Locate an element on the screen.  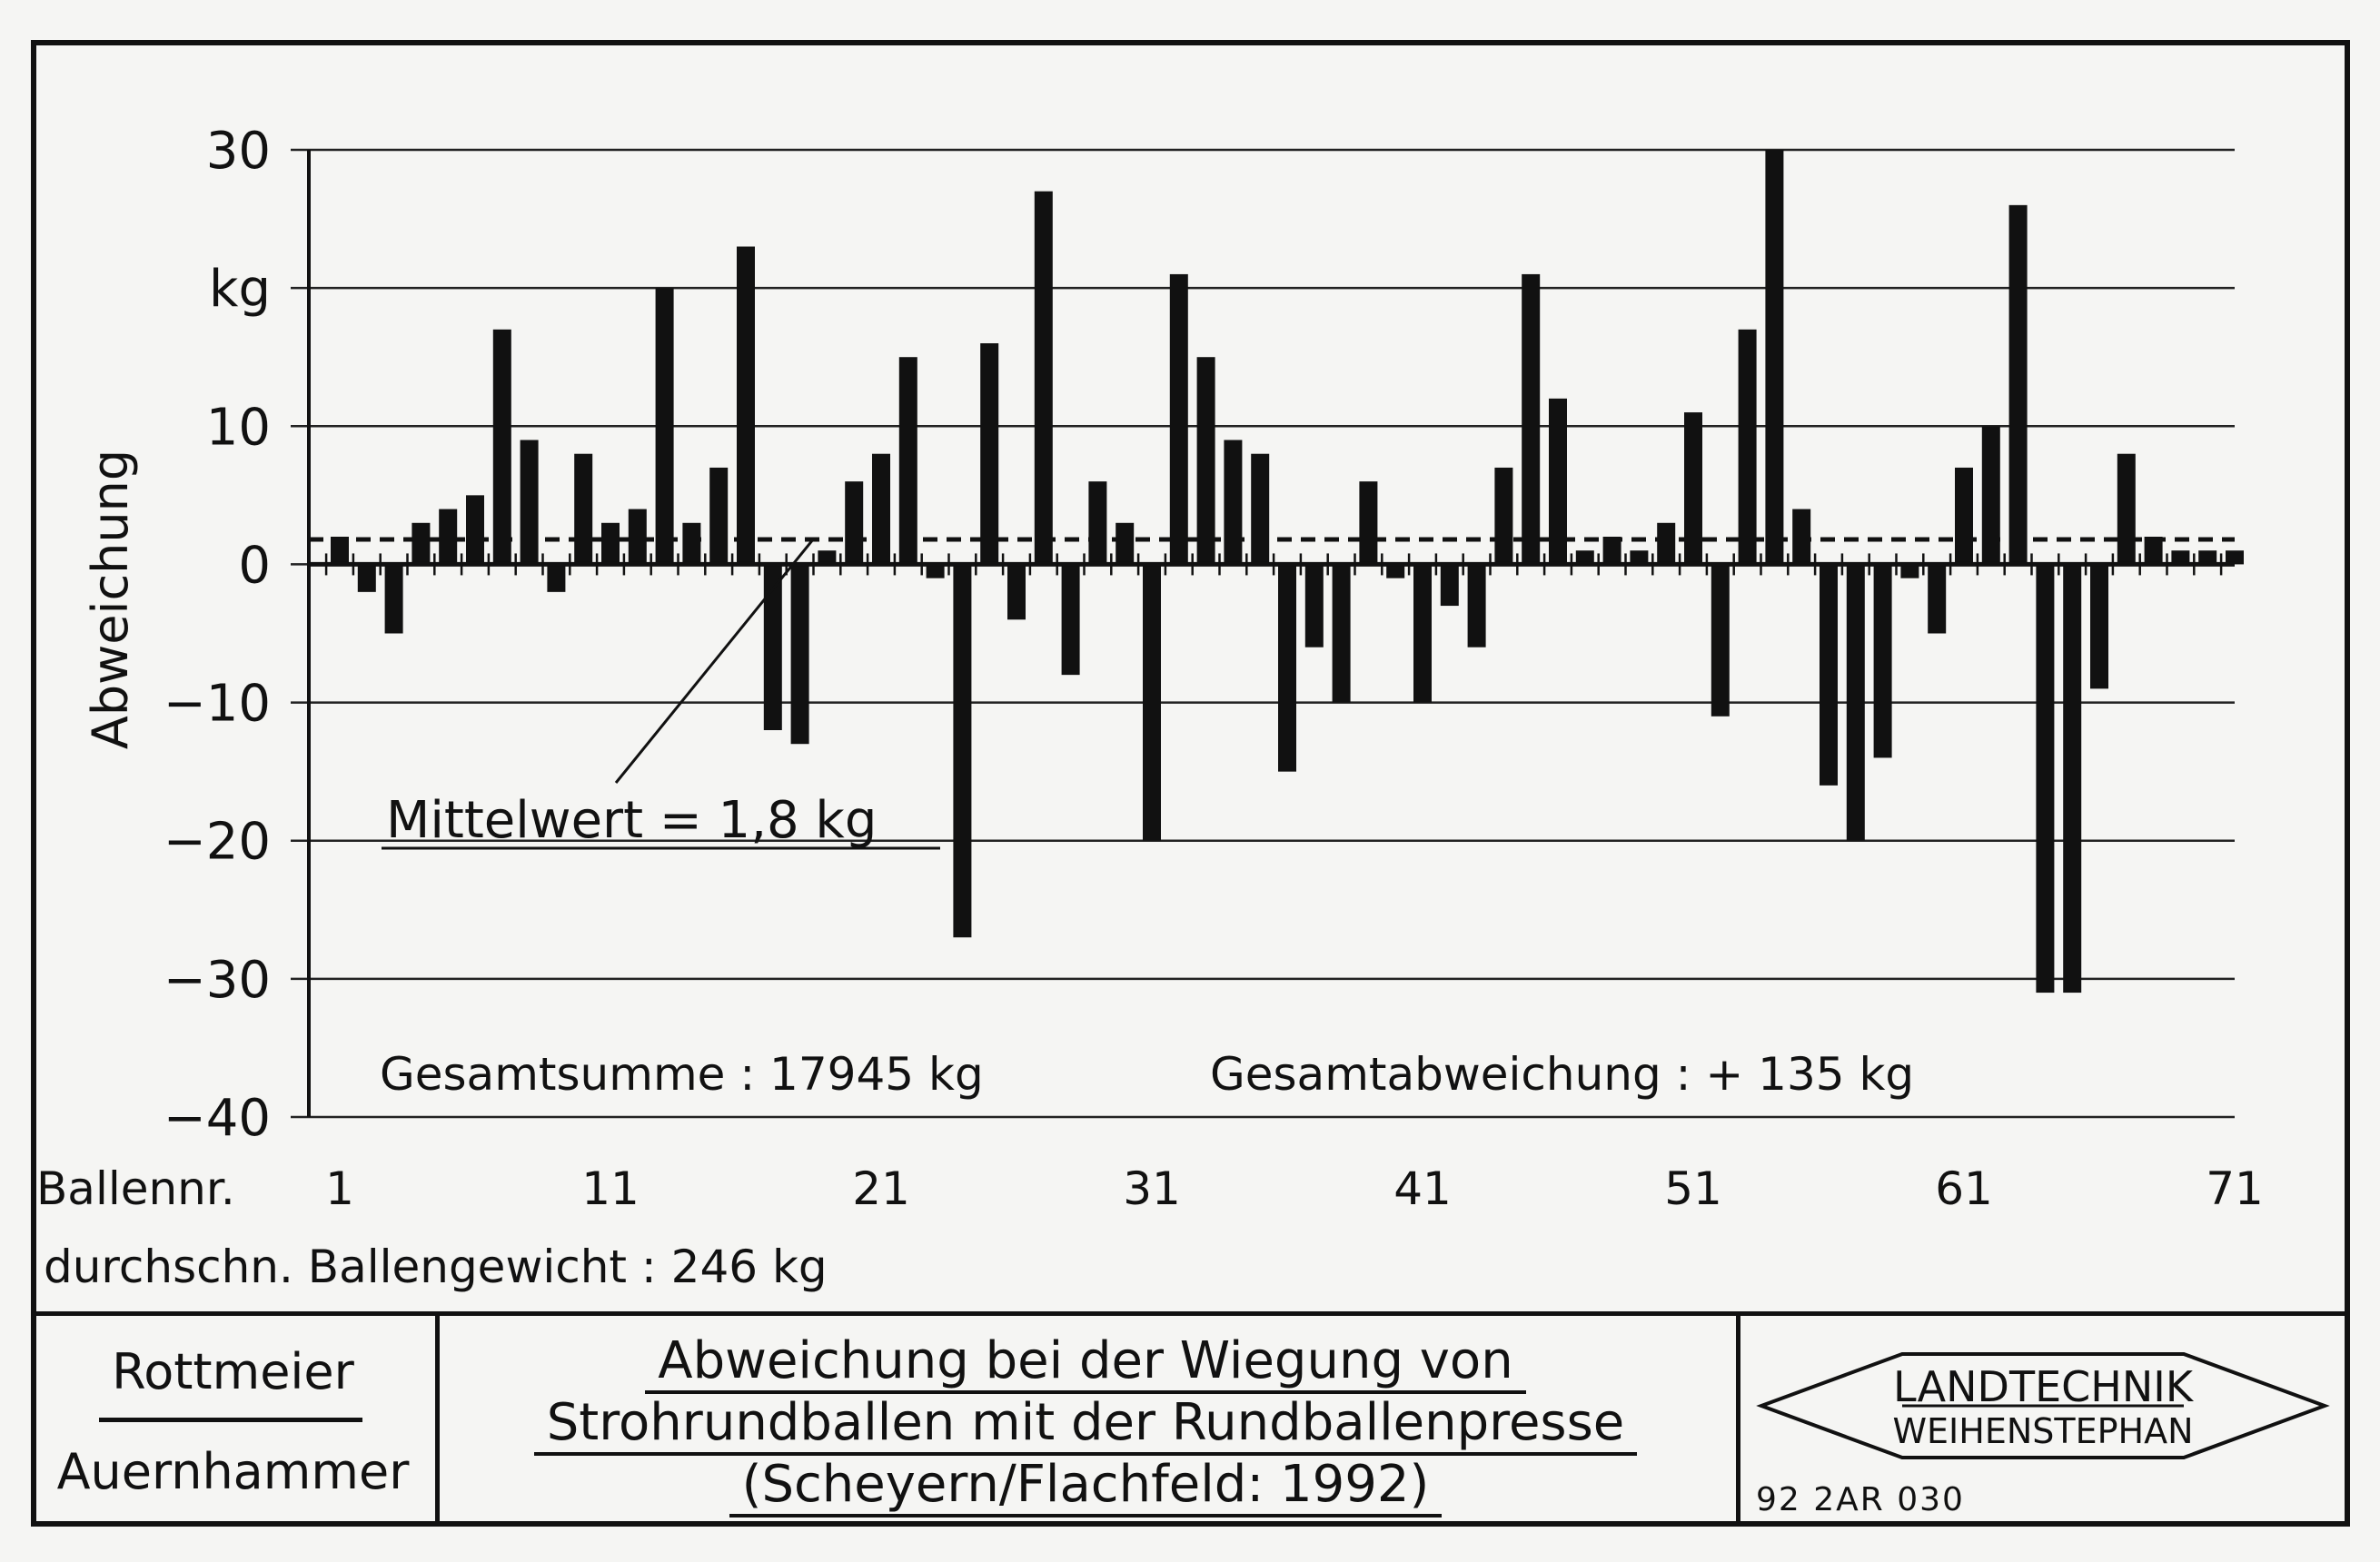
total-sum-annotation: Gesamtsumme : 17945 kg is located at coordinates (682, 1074).